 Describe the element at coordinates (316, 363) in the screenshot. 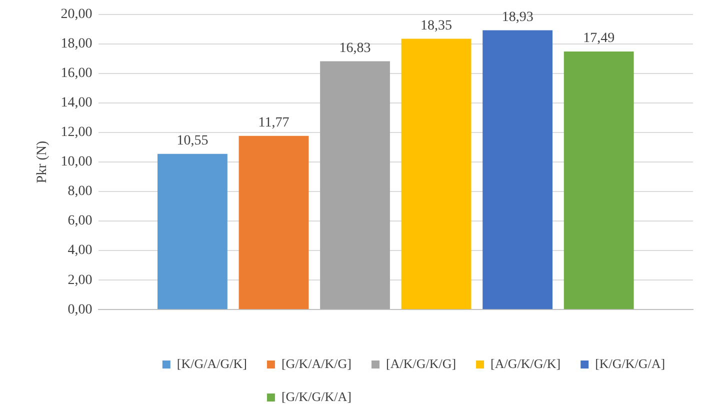

I see `legend-label: [G/K/A/K/G]` at that location.